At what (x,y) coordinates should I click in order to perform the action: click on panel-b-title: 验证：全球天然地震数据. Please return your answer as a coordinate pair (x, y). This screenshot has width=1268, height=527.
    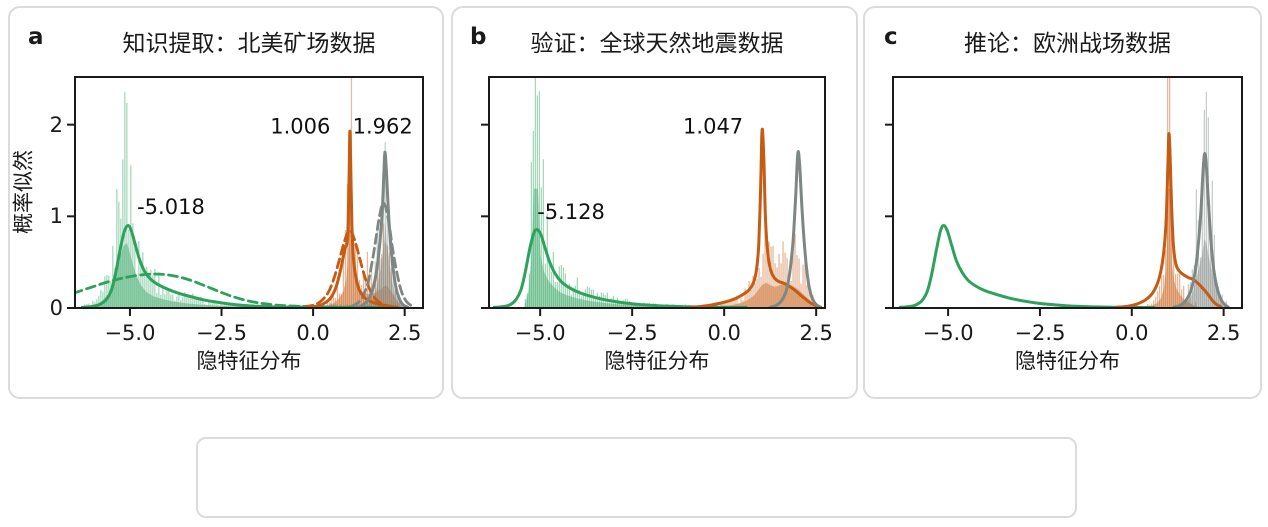
    Looking at the image, I should click on (657, 44).